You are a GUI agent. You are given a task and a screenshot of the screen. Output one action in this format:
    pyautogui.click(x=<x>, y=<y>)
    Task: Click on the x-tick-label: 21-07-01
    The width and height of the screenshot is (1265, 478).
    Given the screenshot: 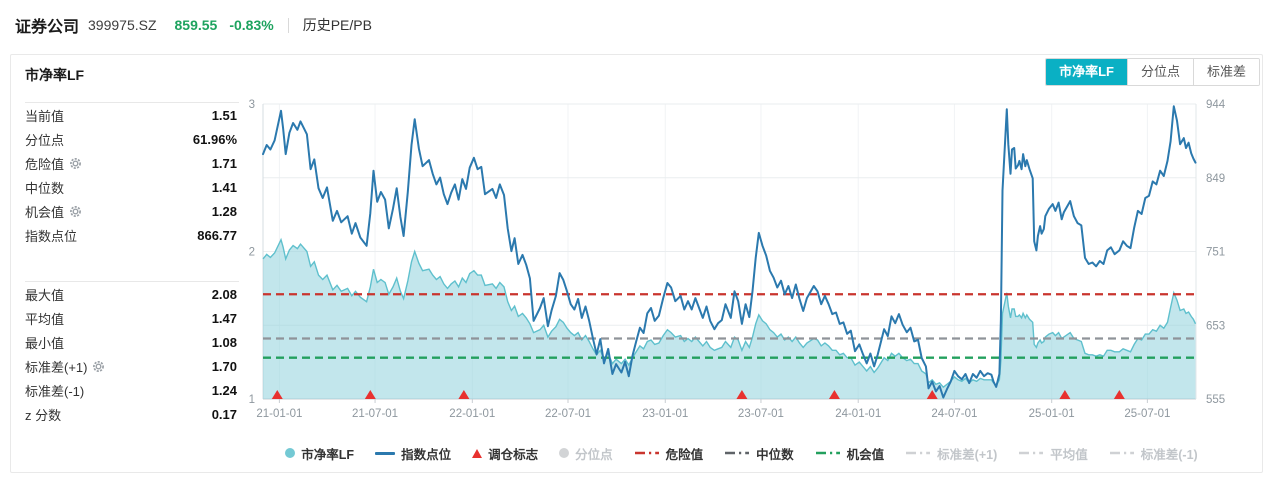 What is the action you would take?
    pyautogui.click(x=375, y=414)
    